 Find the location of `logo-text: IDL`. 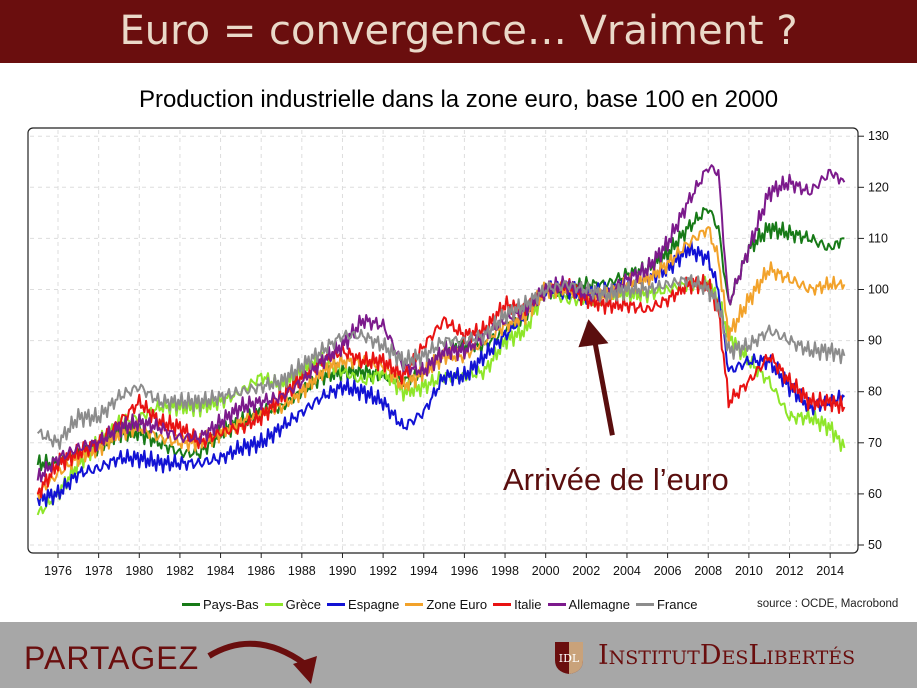

logo-text: IDL is located at coordinates (569, 658).